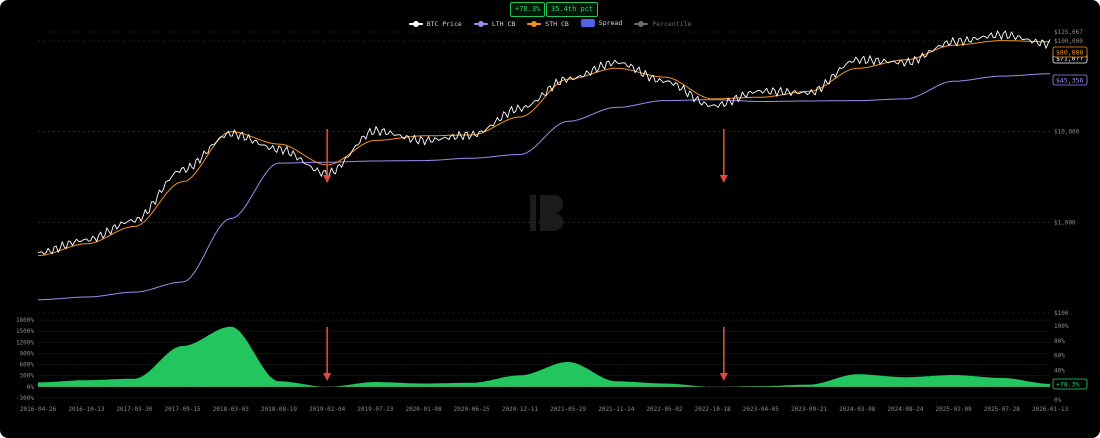 The height and width of the screenshot is (438, 1100). Describe the element at coordinates (375, 409) in the screenshot. I see `x-tick-label: 2019-07-23` at that location.